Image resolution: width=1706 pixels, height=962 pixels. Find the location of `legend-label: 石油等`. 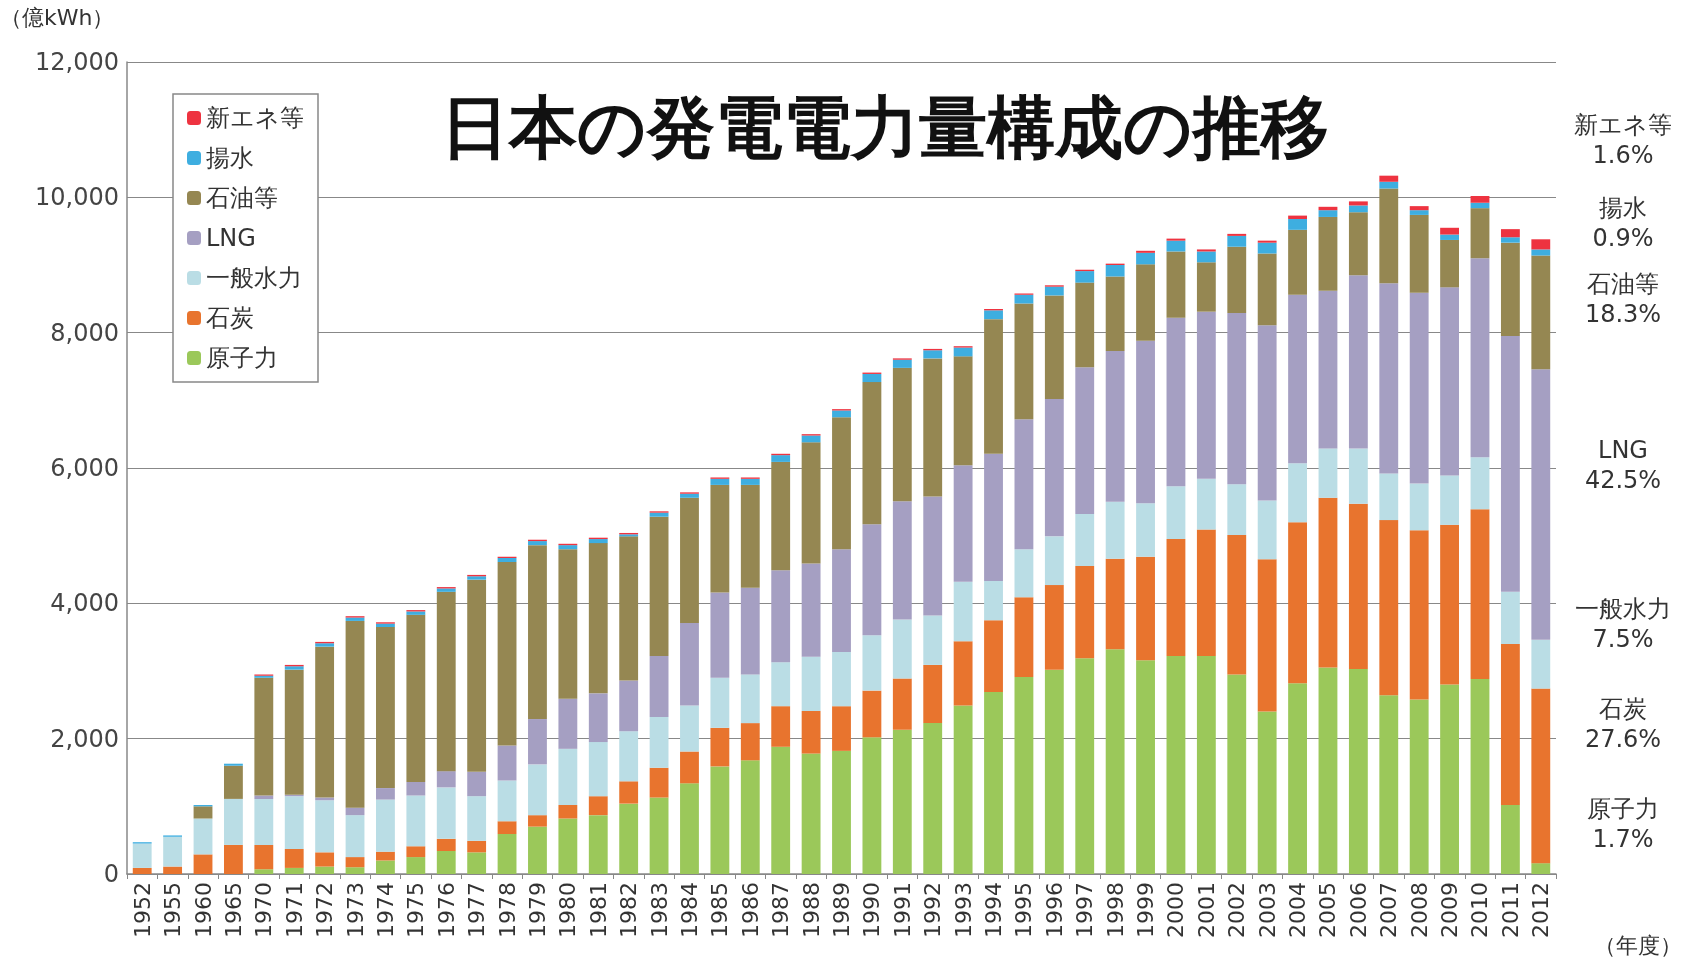

legend-label: 石油等 is located at coordinates (242, 198).